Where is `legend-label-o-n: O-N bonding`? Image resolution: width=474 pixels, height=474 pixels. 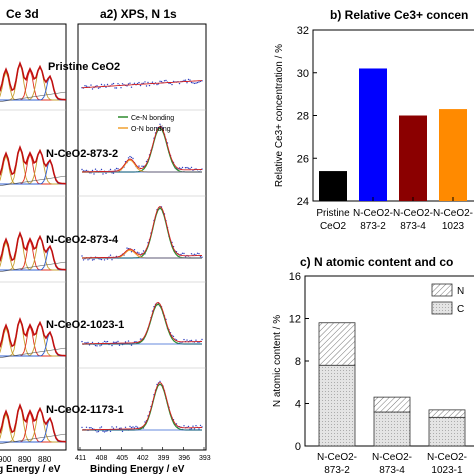 legend-label-o-n: O-N bonding is located at coordinates (151, 129).